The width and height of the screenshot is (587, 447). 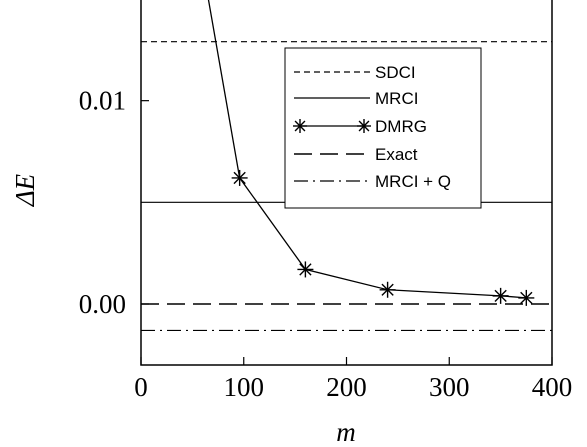 What do you see at coordinates (102, 101) in the screenshot?
I see `y-tick-label: 0.01` at bounding box center [102, 101].